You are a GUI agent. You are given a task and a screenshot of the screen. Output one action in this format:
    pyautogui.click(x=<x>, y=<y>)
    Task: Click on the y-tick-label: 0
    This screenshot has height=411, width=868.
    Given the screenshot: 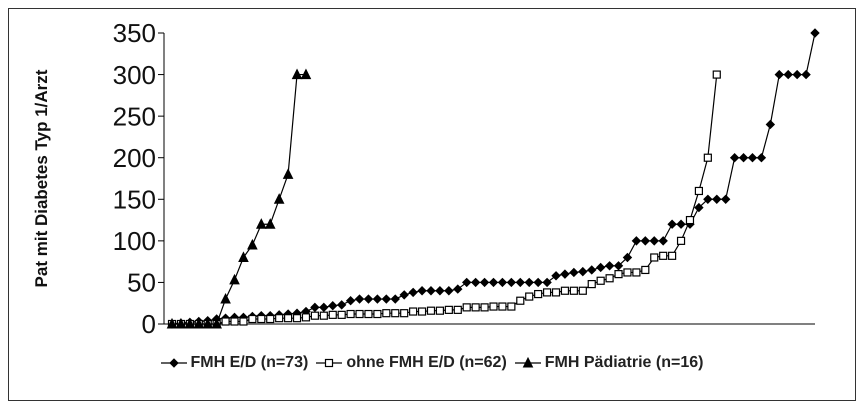 What is the action you would take?
    pyautogui.click(x=149, y=324)
    